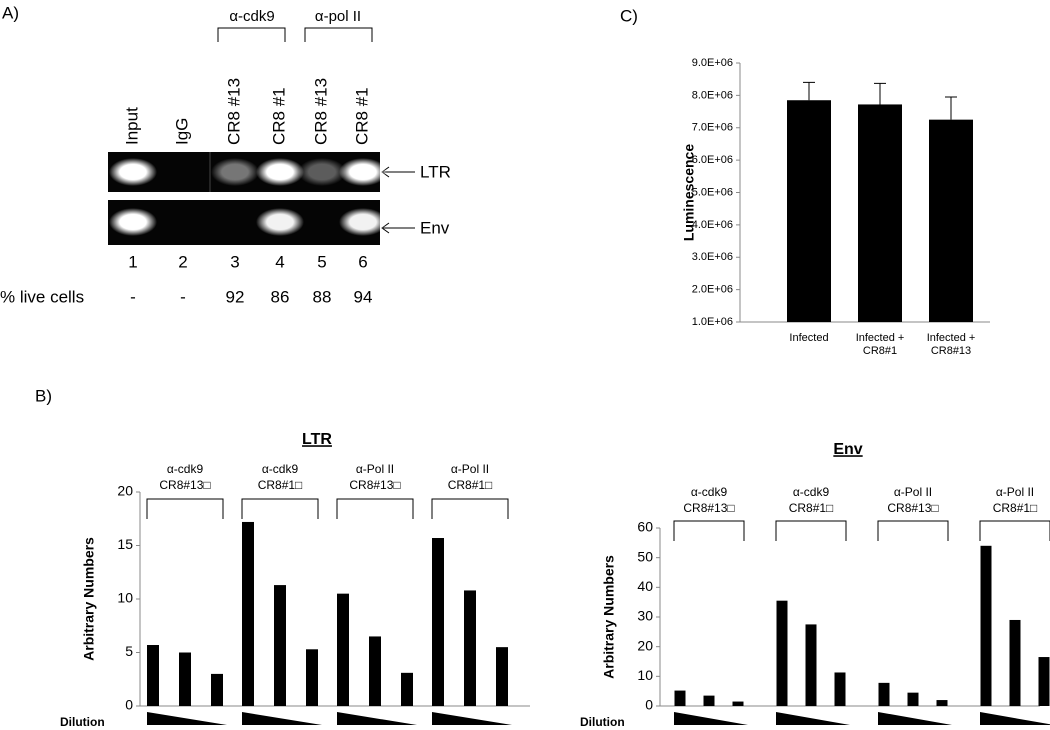 The width and height of the screenshot is (1050, 730). What do you see at coordinates (847, 449) in the screenshot?
I see `chart-title: Env` at bounding box center [847, 449].